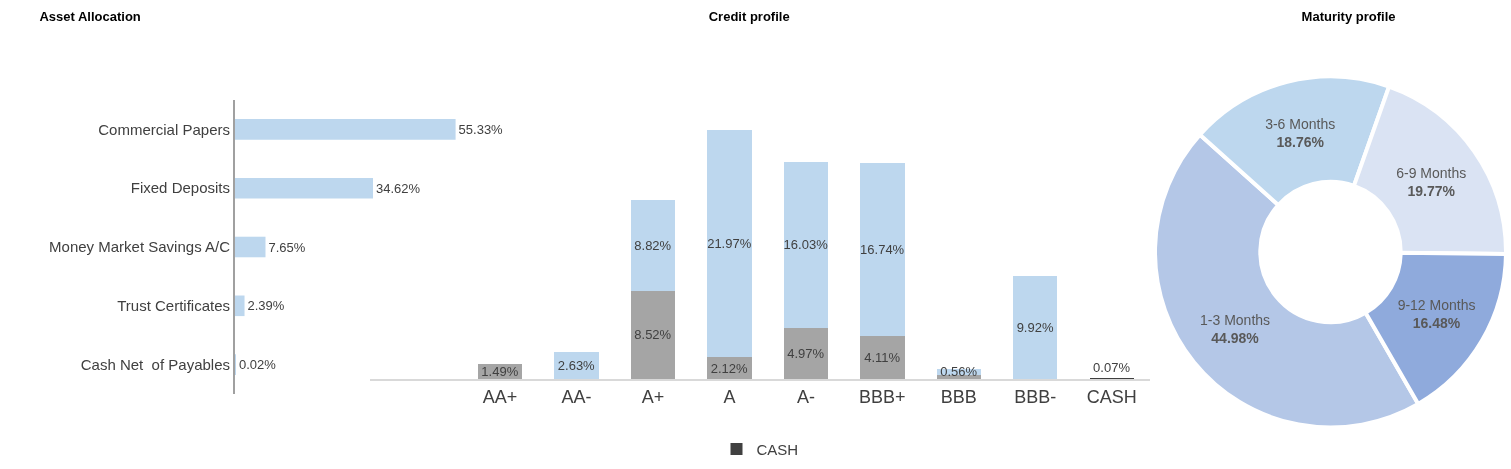 This screenshot has height=469, width=1511. What do you see at coordinates (164, 129) in the screenshot?
I see `y-tick-label: Commercial Papers` at bounding box center [164, 129].